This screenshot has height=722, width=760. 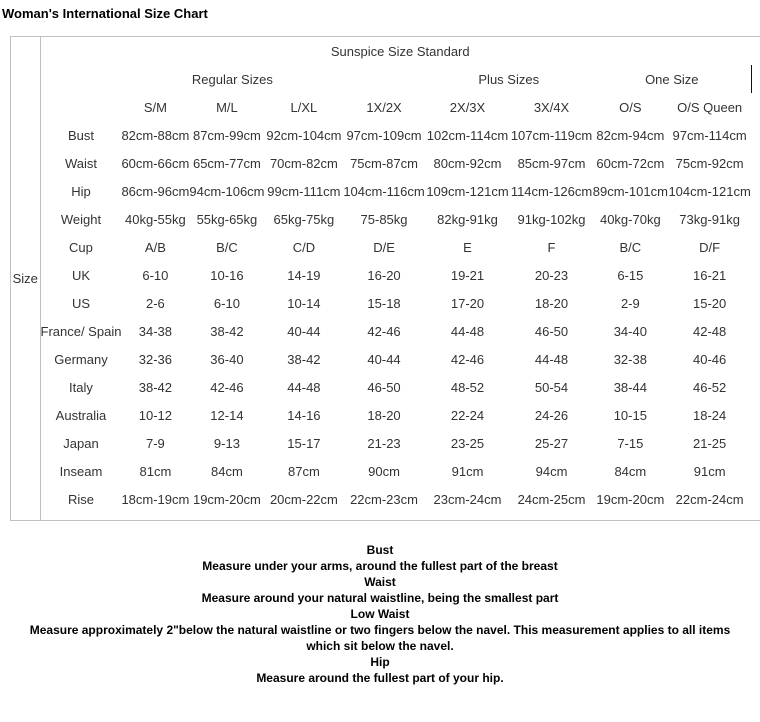 What do you see at coordinates (551, 471) in the screenshot?
I see `cell-value: 94cm` at bounding box center [551, 471].